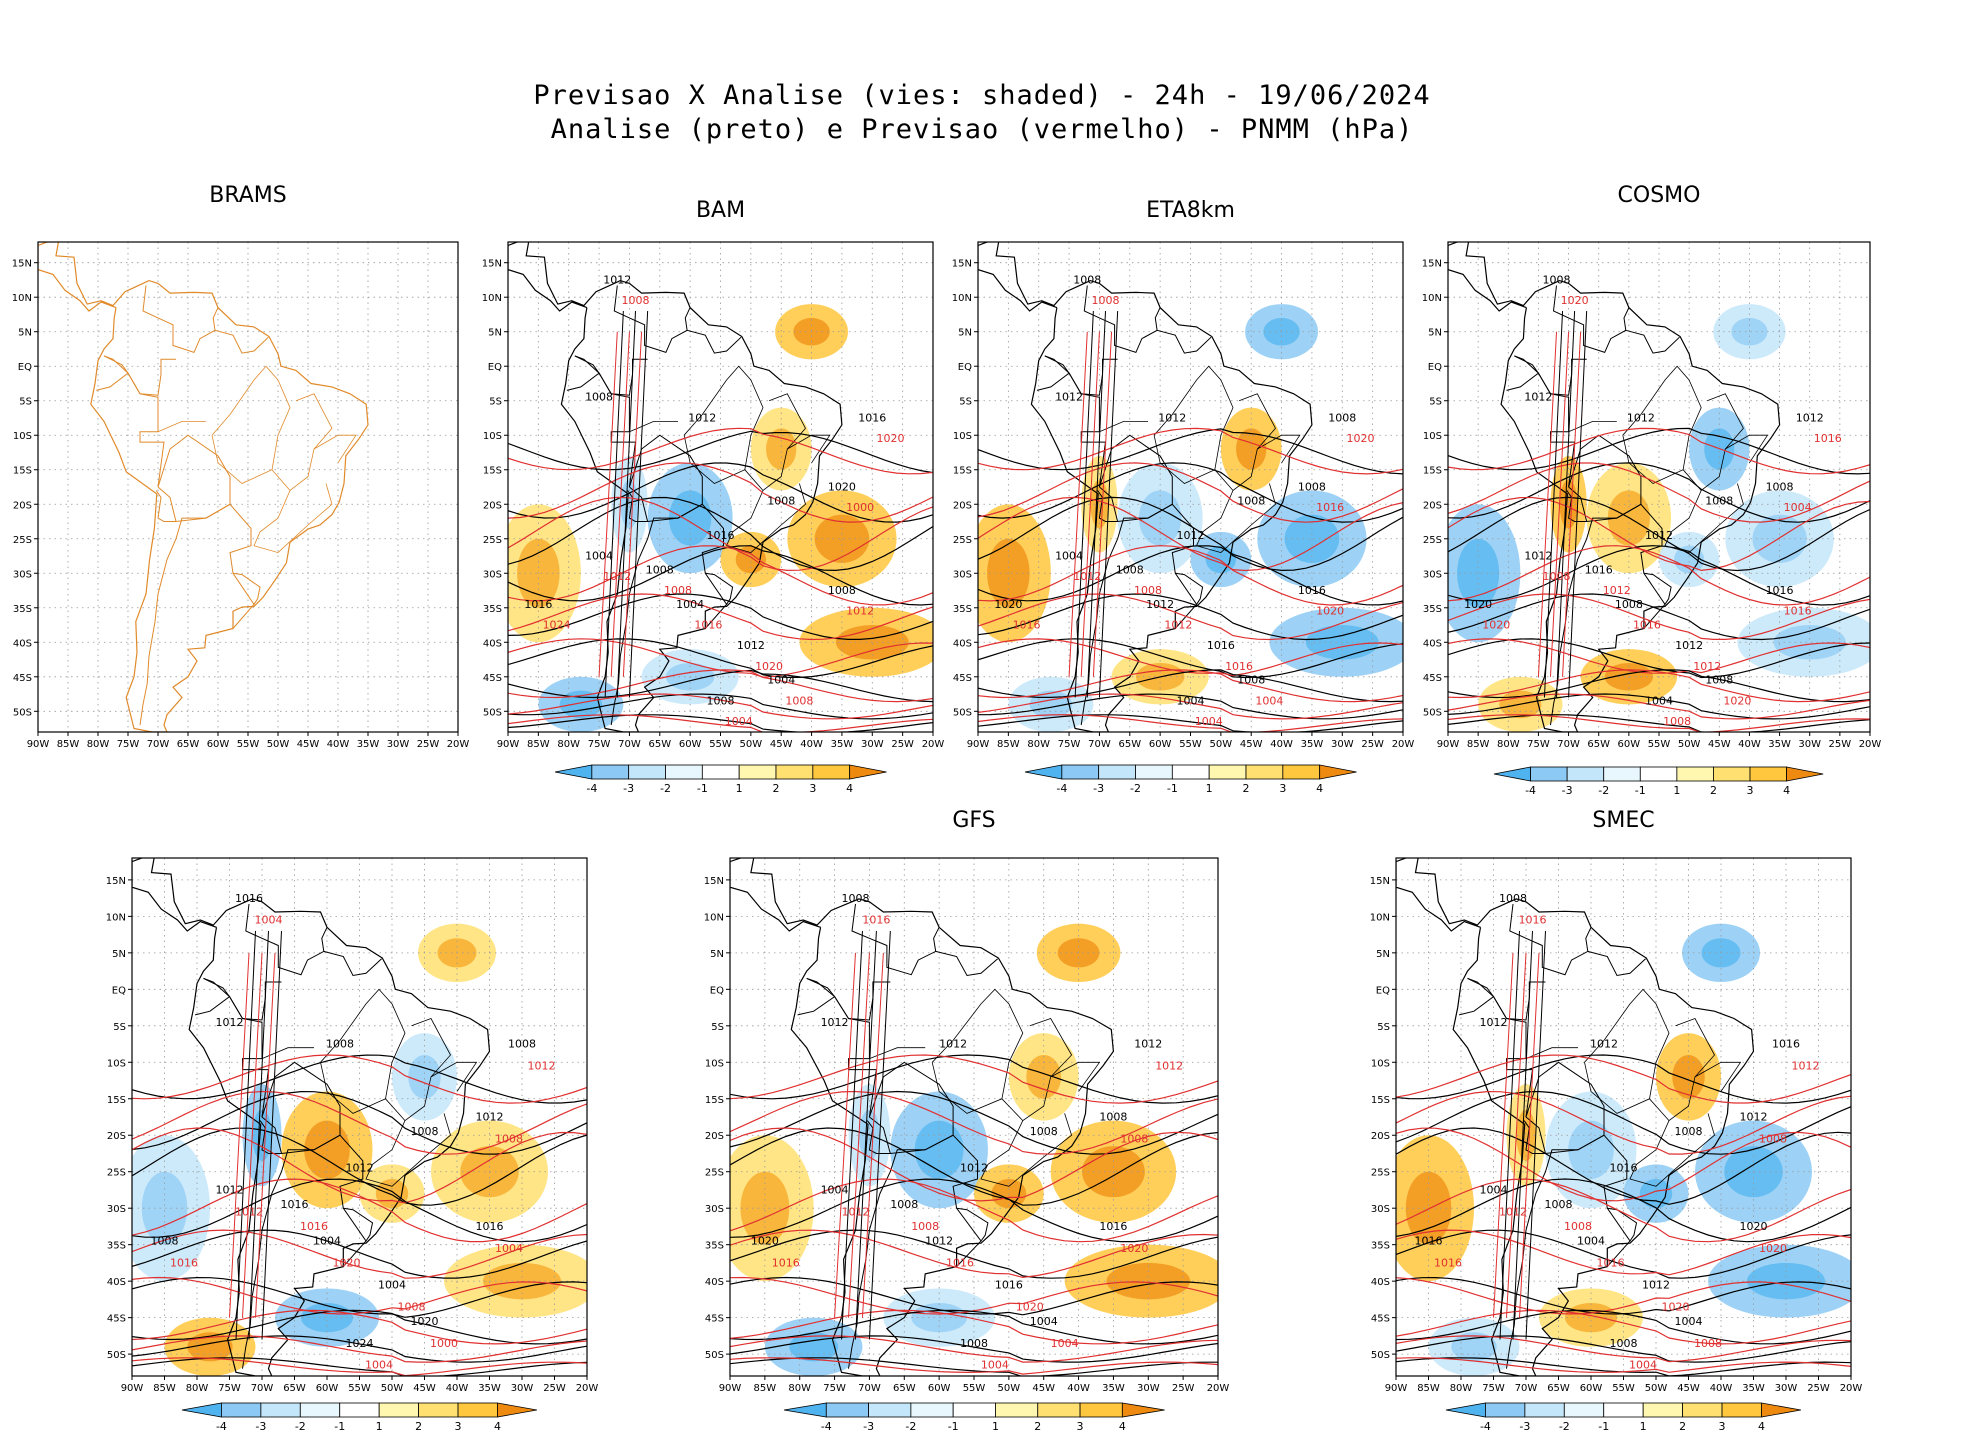 The width and height of the screenshot is (1964, 1436). What do you see at coordinates (128, 744) in the screenshot?
I see `lon-label: 75W` at bounding box center [128, 744].